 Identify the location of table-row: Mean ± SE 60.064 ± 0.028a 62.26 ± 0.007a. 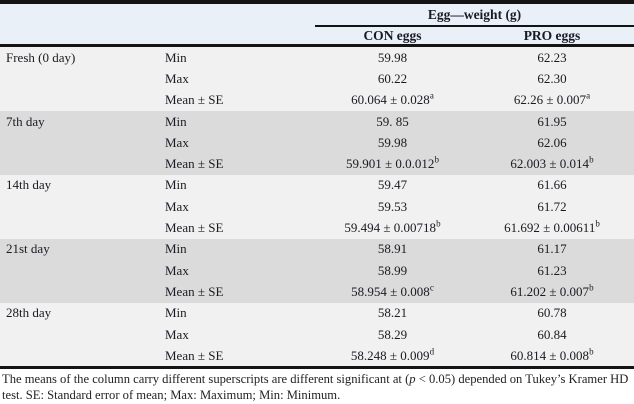
(317, 100).